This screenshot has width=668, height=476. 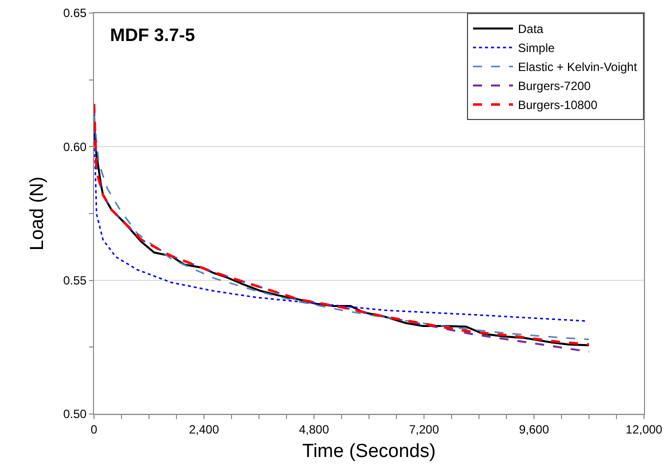 I want to click on x-tick-label: 12,000, so click(x=644, y=429).